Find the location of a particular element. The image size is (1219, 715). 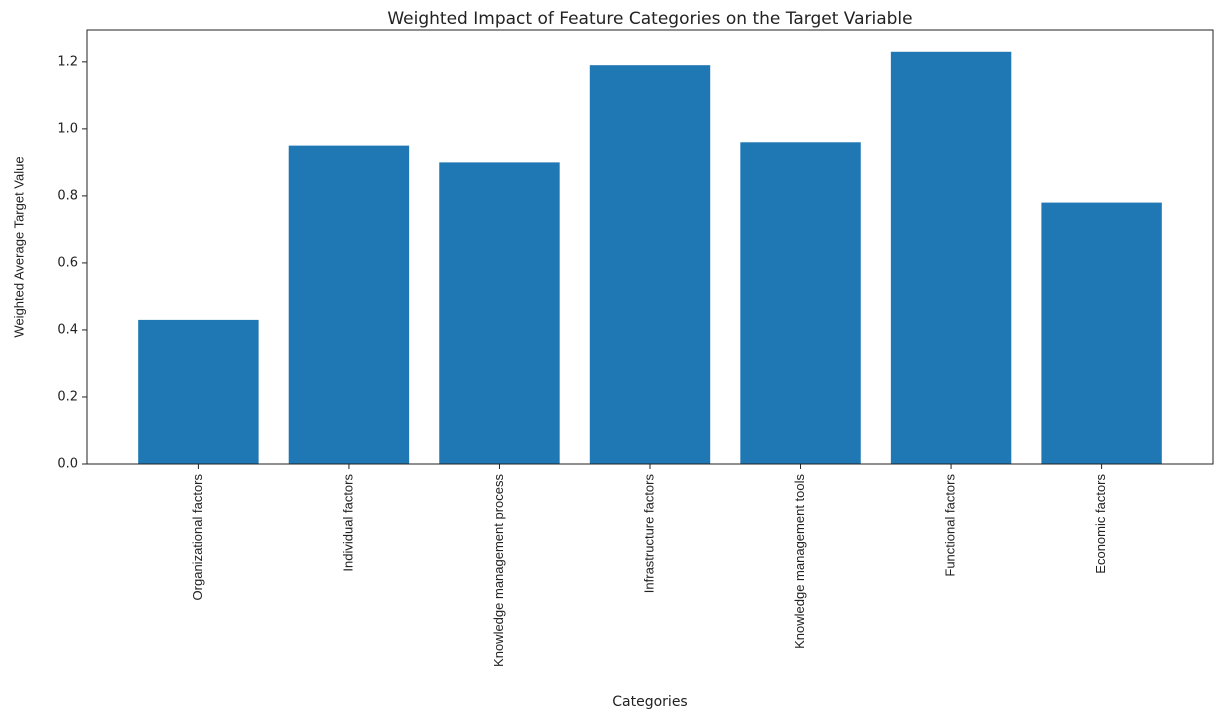

x-tick-label: Individual factors is located at coordinates (347, 523).